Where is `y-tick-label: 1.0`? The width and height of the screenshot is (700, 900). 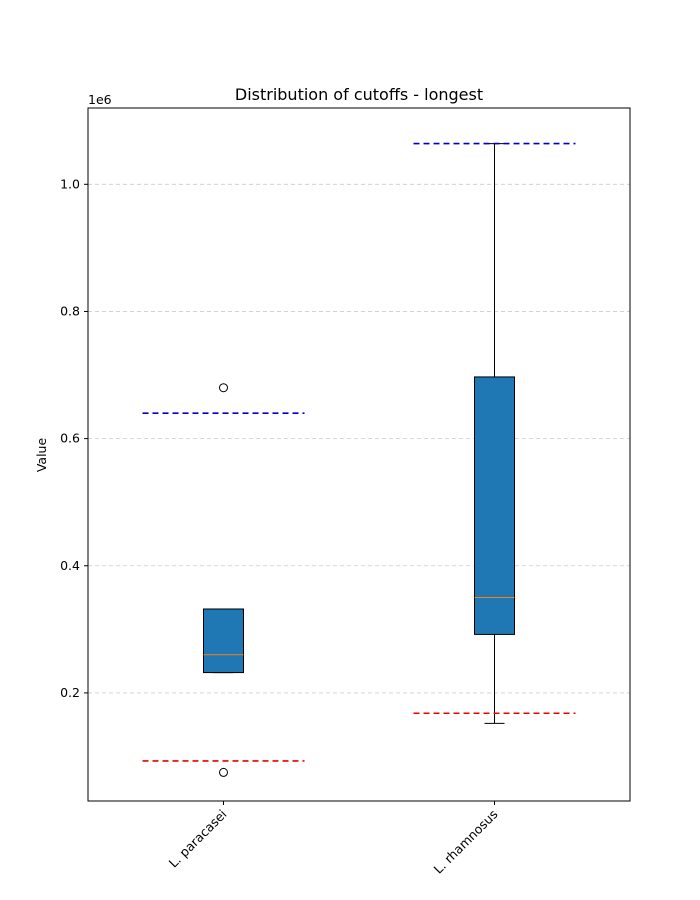
y-tick-label: 1.0 is located at coordinates (70, 183).